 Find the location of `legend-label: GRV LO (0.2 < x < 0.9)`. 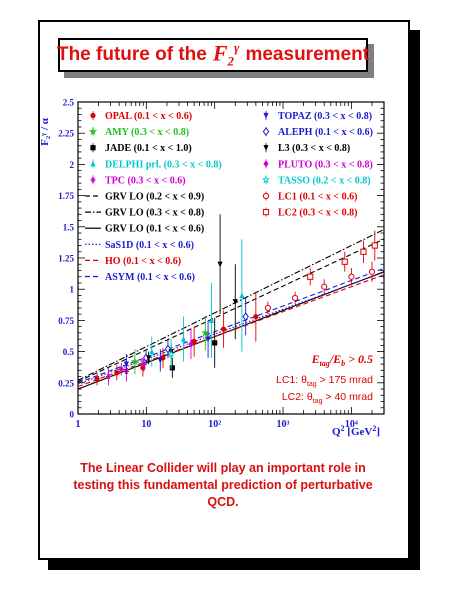

legend-label: GRV LO (0.2 < x < 0.9) is located at coordinates (154, 197).